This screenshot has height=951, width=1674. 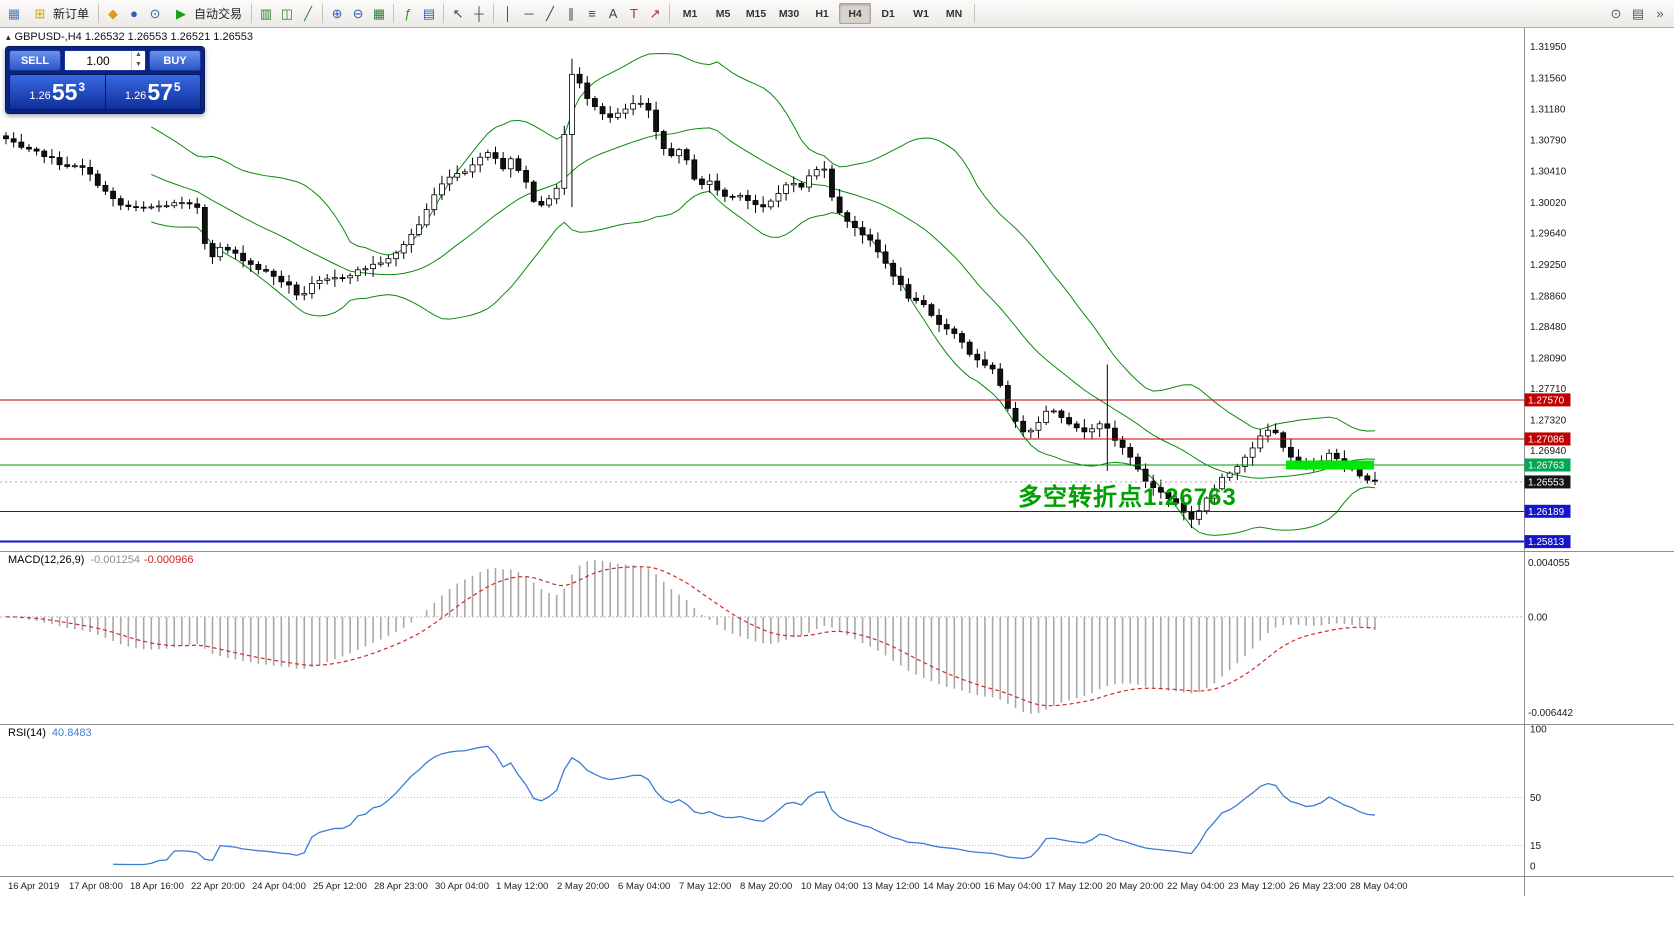 What do you see at coordinates (655, 13) in the screenshot?
I see `arrows-icon: ↗` at bounding box center [655, 13].